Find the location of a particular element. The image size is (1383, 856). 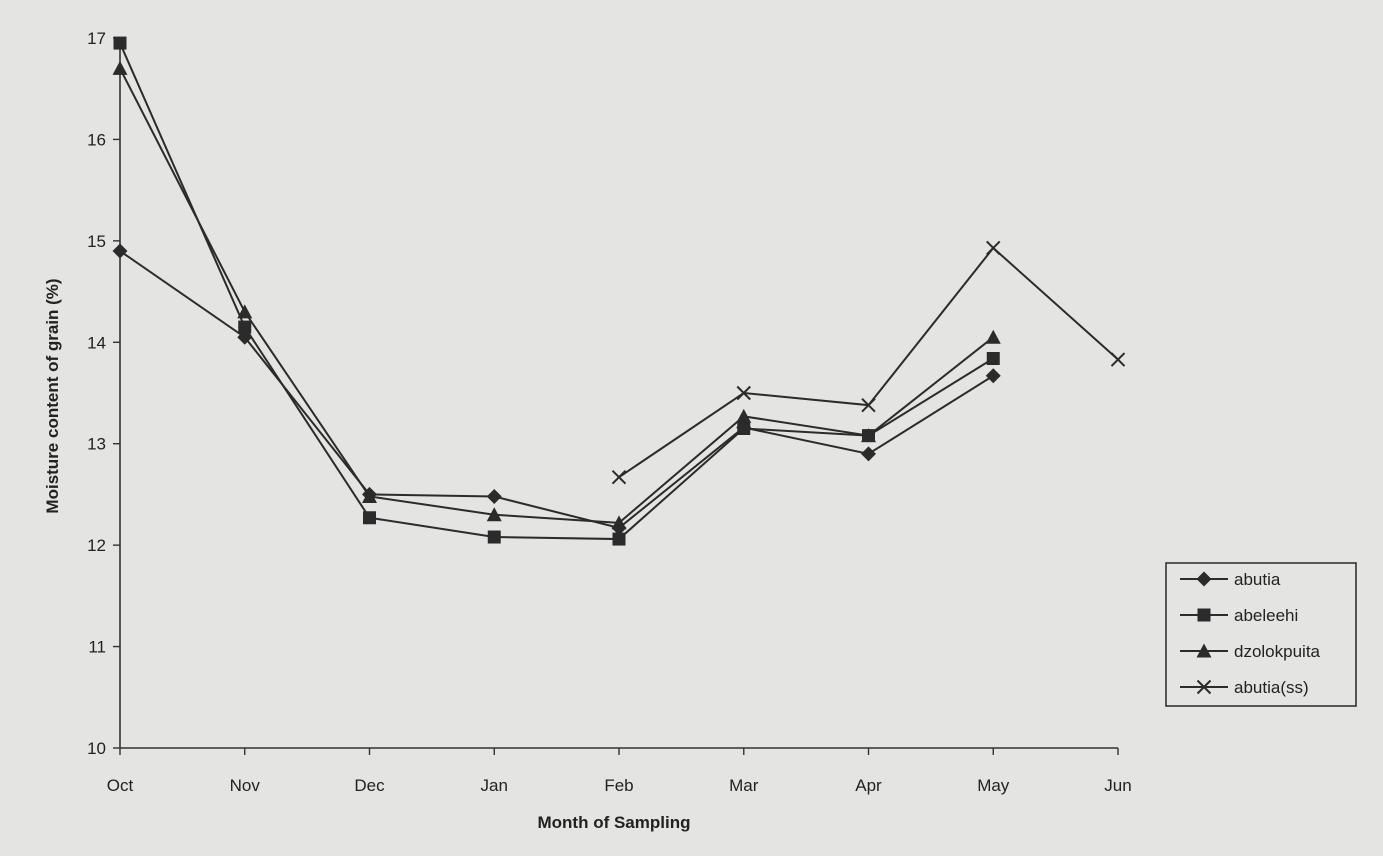

y-tick-label: 13 is located at coordinates (96, 444).